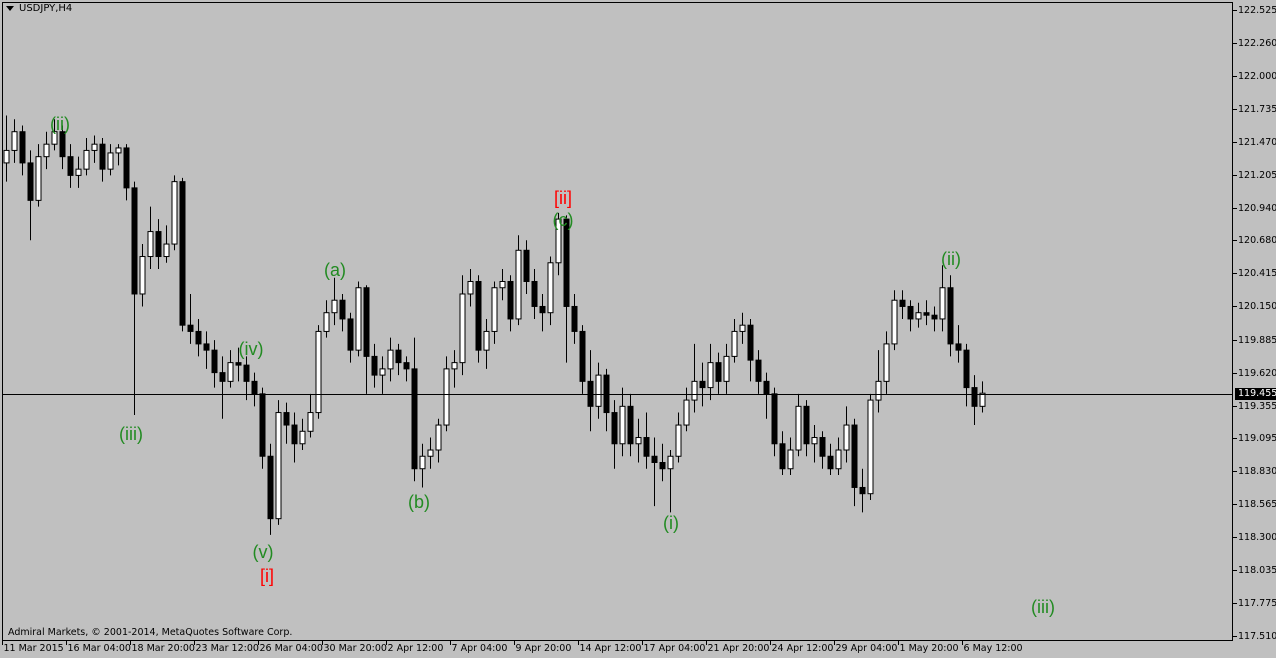 Image resolution: width=1276 pixels, height=658 pixels. I want to click on price-tick-label: 119.095, so click(1257, 438).